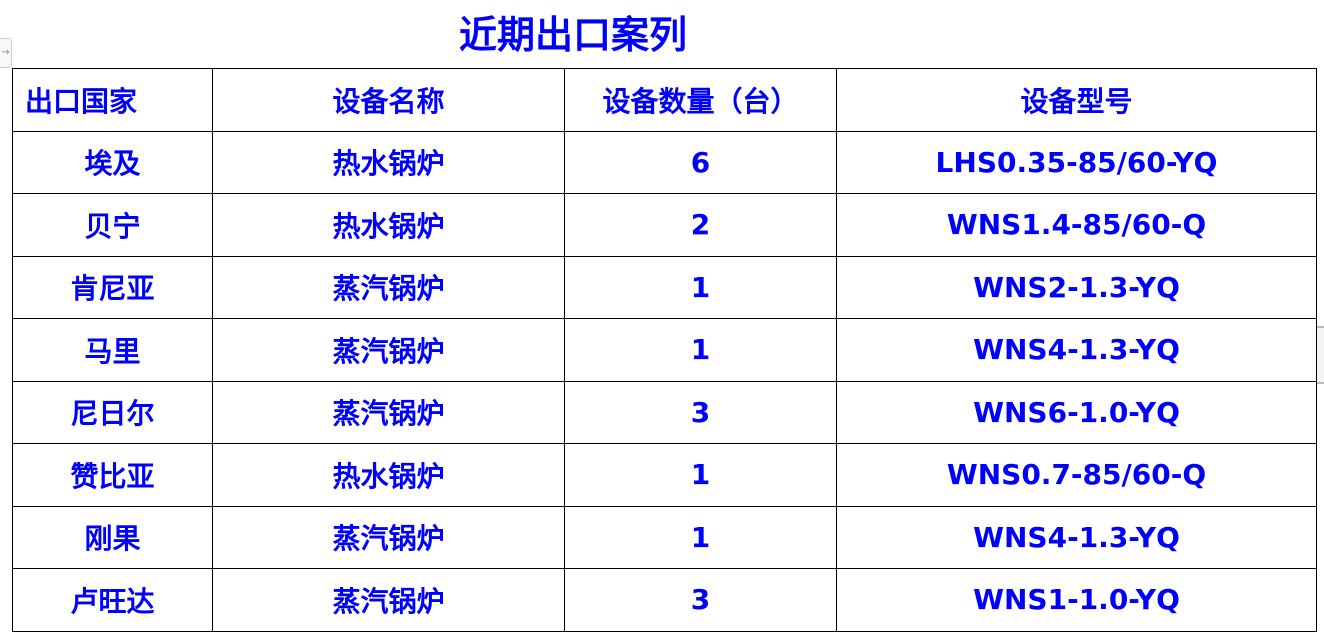 The width and height of the screenshot is (1324, 641). What do you see at coordinates (1320, 355) in the screenshot?
I see `table-resize-handle` at bounding box center [1320, 355].